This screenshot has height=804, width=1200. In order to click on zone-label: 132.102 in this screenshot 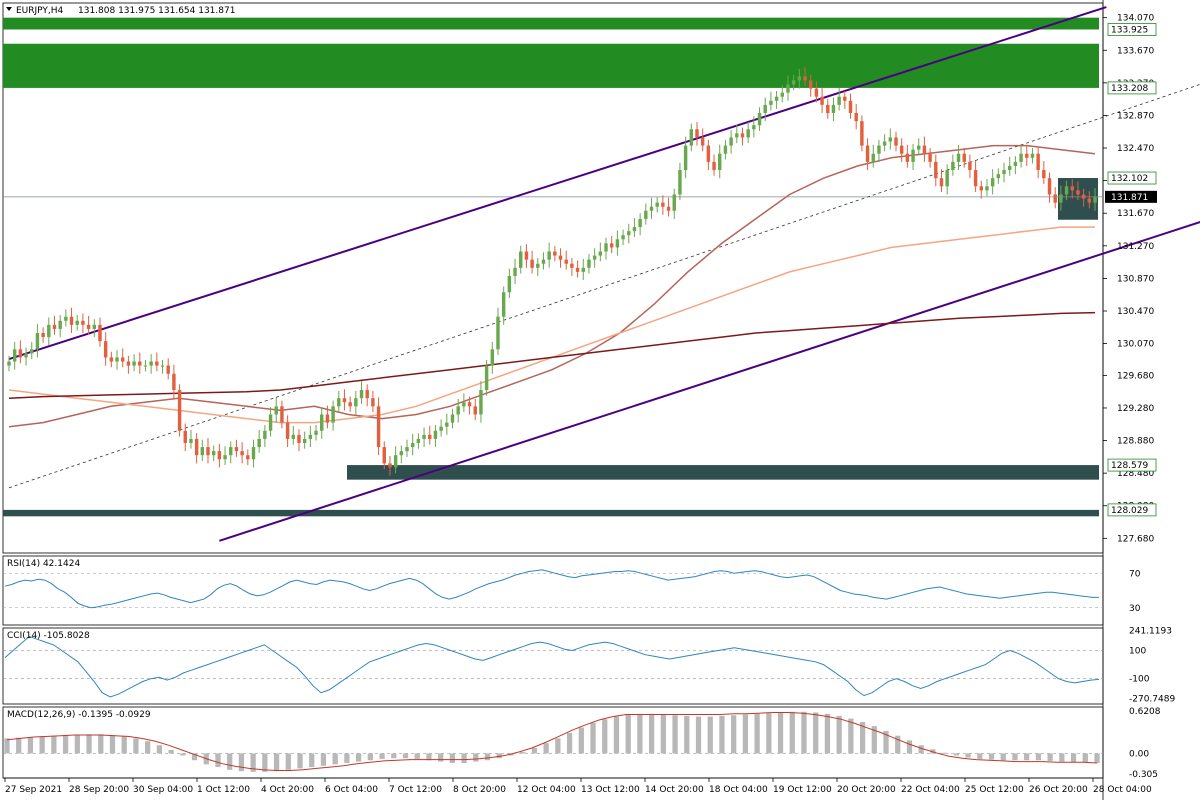, I will do `click(1129, 179)`.